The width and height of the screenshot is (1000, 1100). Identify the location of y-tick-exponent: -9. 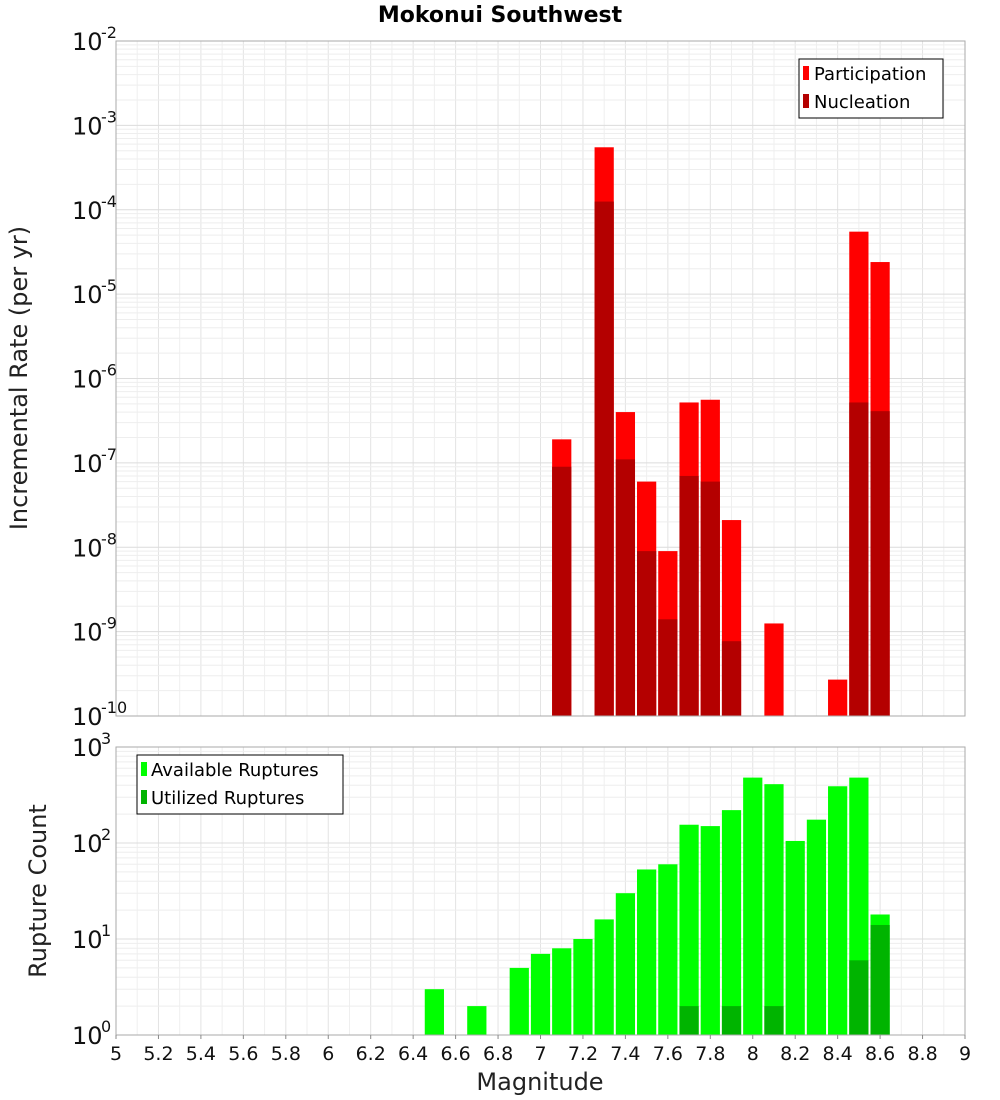
(109, 623).